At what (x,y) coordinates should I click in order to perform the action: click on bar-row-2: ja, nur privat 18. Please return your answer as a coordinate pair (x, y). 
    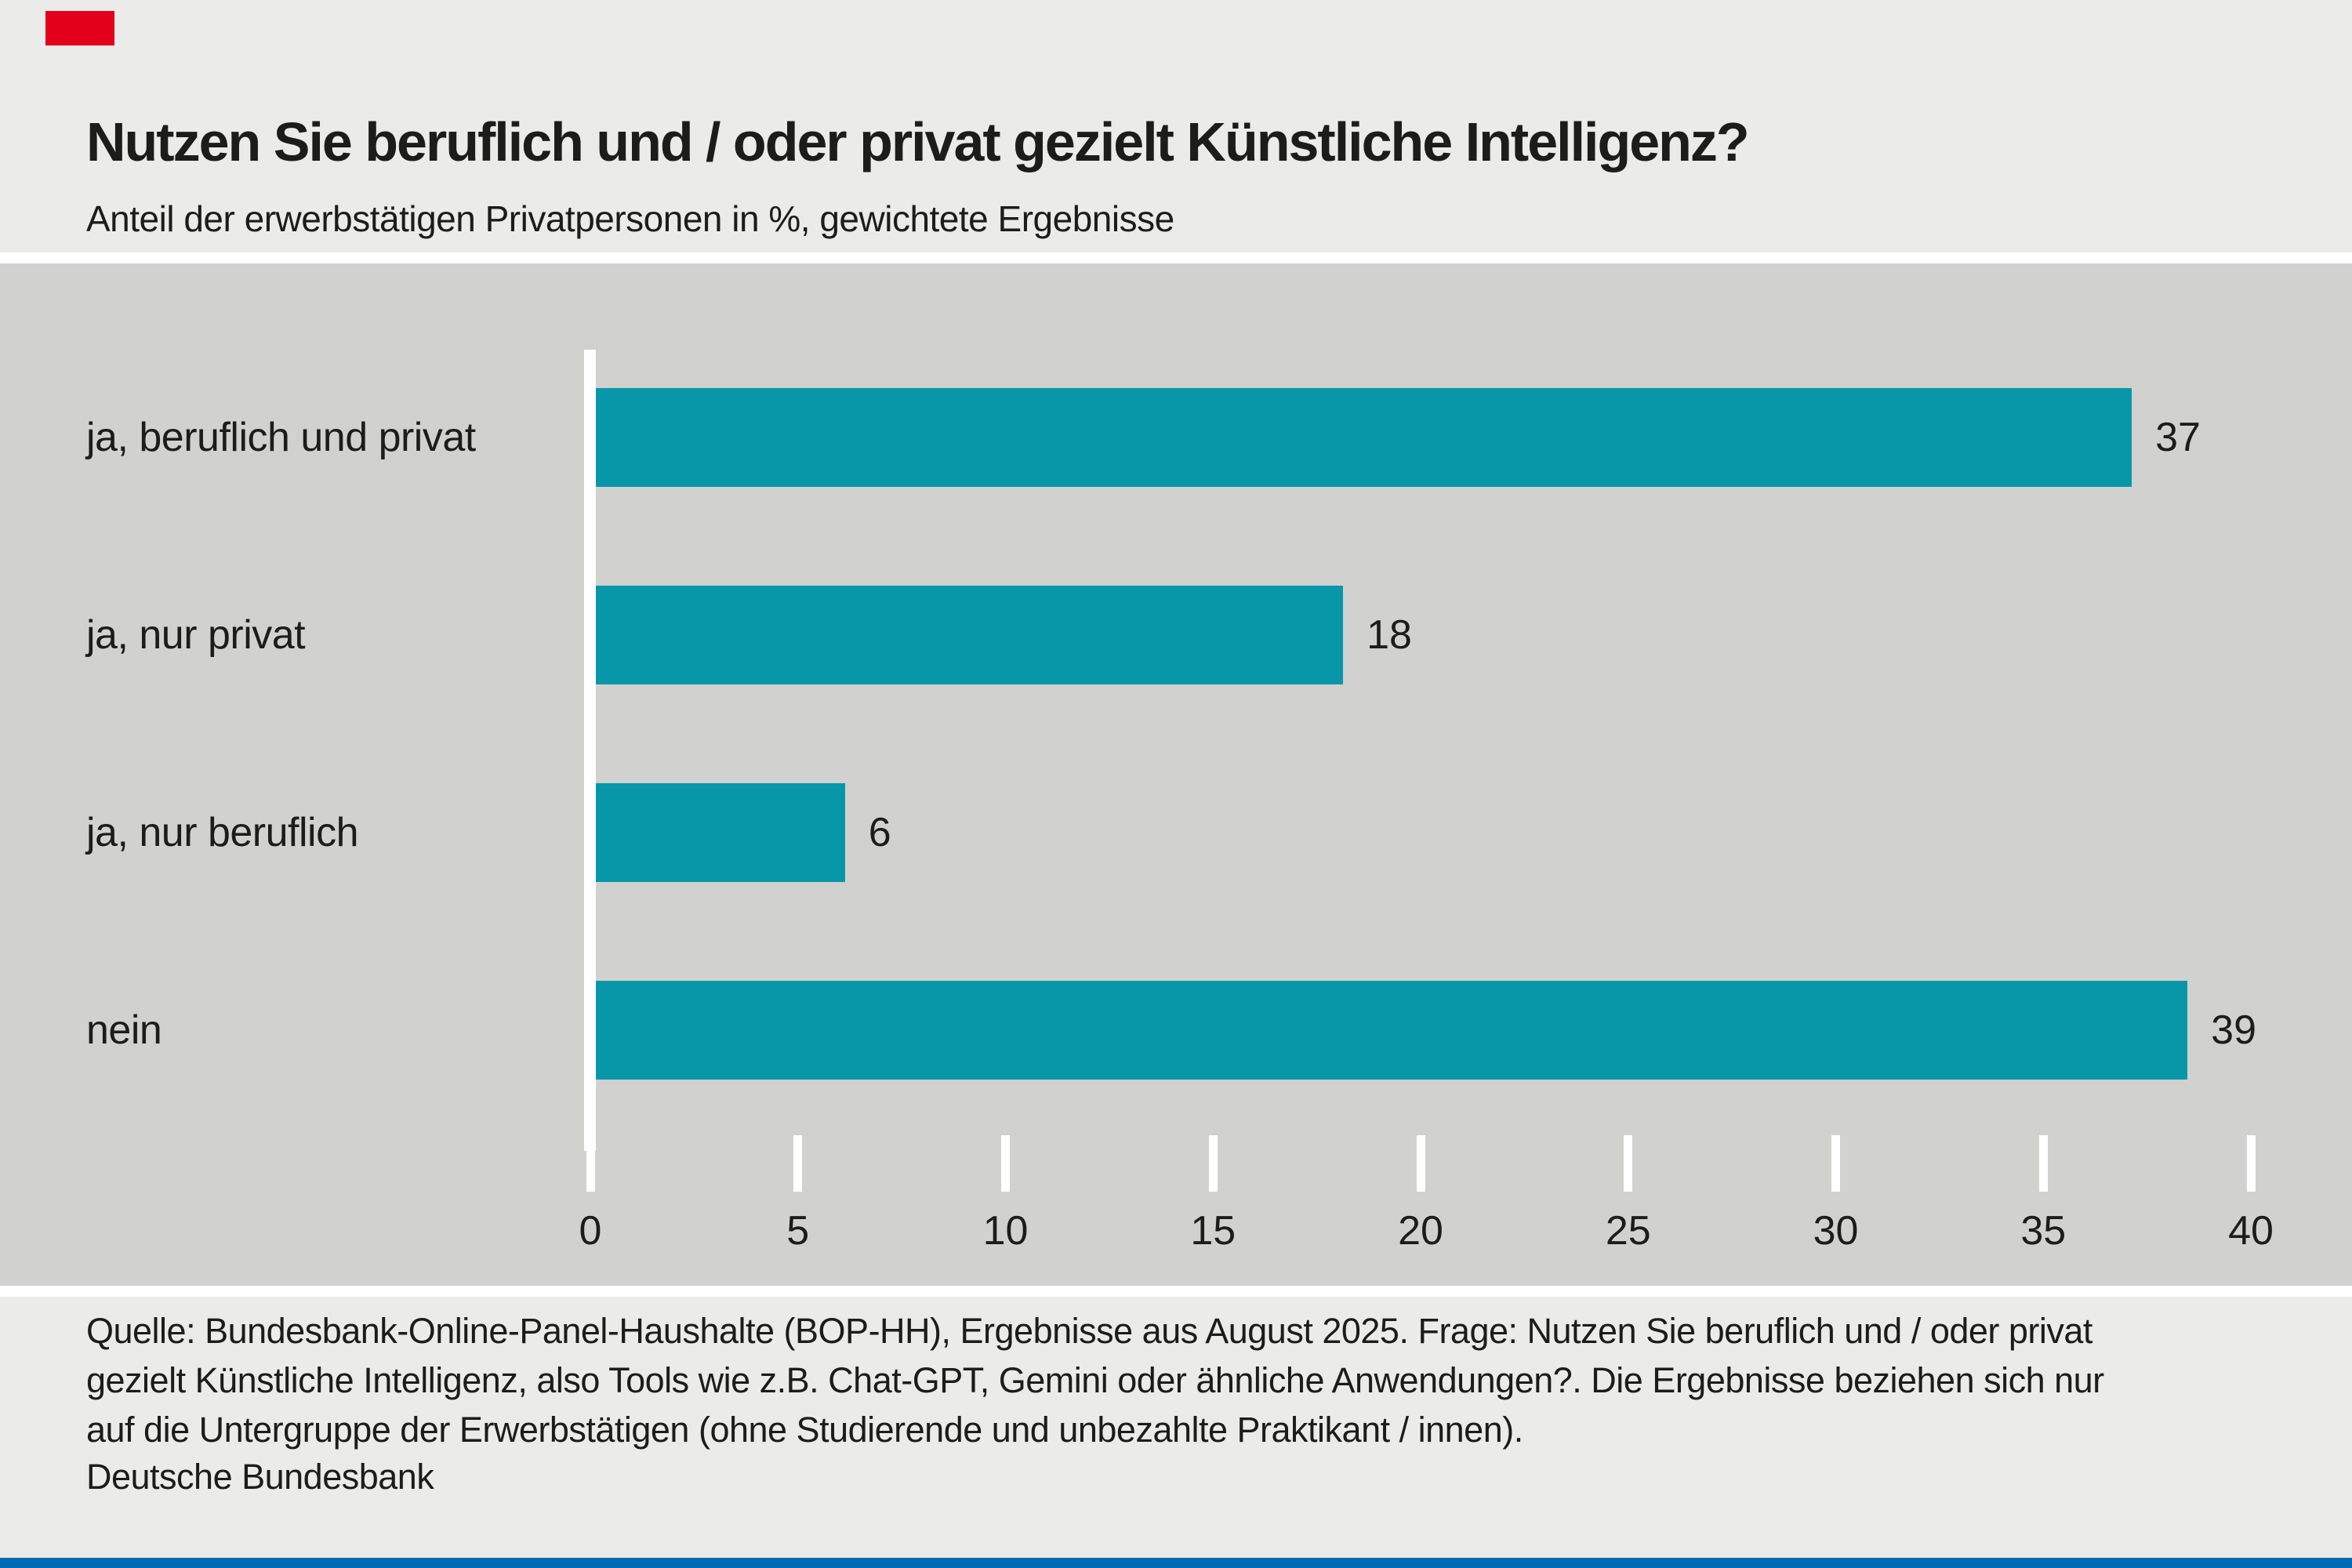
    Looking at the image, I should click on (1176, 635).